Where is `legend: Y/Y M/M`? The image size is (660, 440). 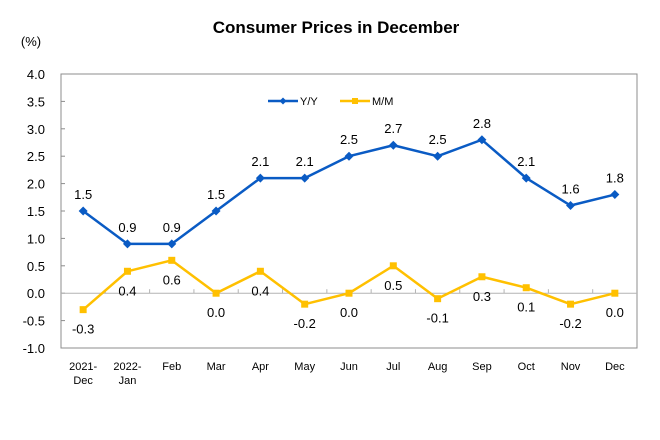
legend: Y/Y M/M is located at coordinates (330, 102).